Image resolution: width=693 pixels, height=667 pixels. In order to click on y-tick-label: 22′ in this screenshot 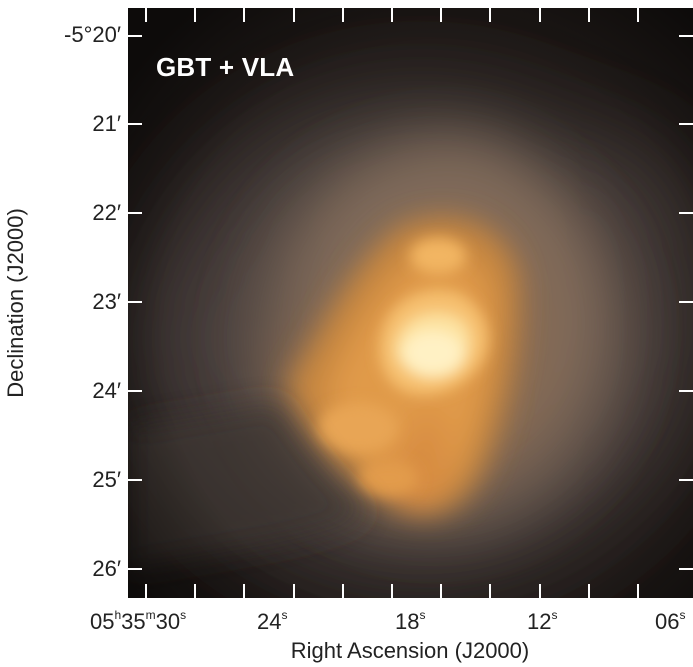, I will do `click(106, 212)`.